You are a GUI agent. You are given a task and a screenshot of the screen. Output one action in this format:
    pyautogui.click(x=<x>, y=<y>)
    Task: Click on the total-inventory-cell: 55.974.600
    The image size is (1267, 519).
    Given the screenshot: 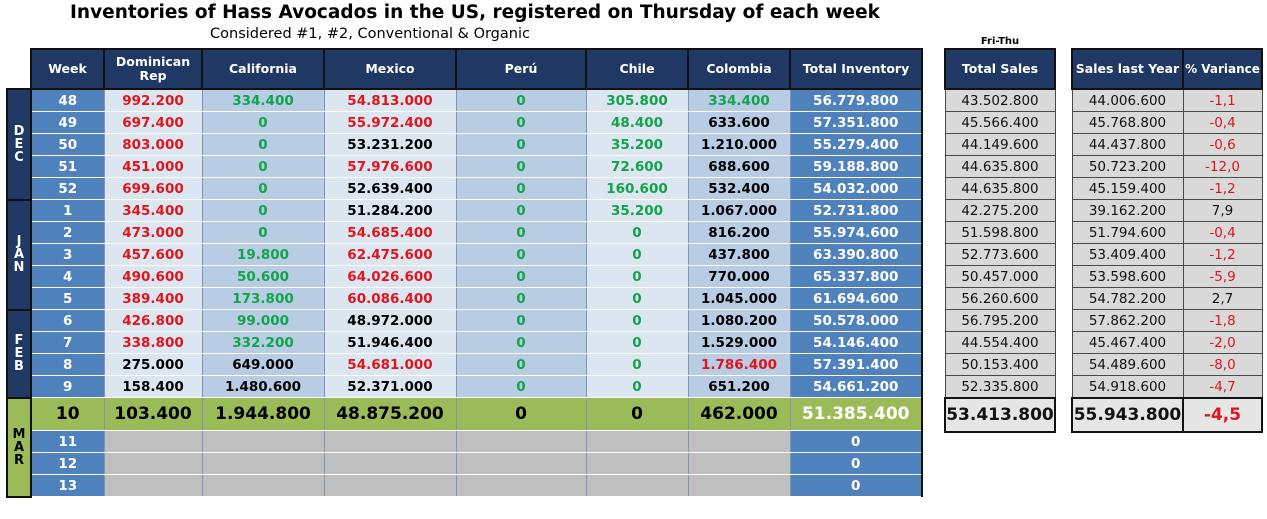 What is the action you would take?
    pyautogui.click(x=856, y=232)
    